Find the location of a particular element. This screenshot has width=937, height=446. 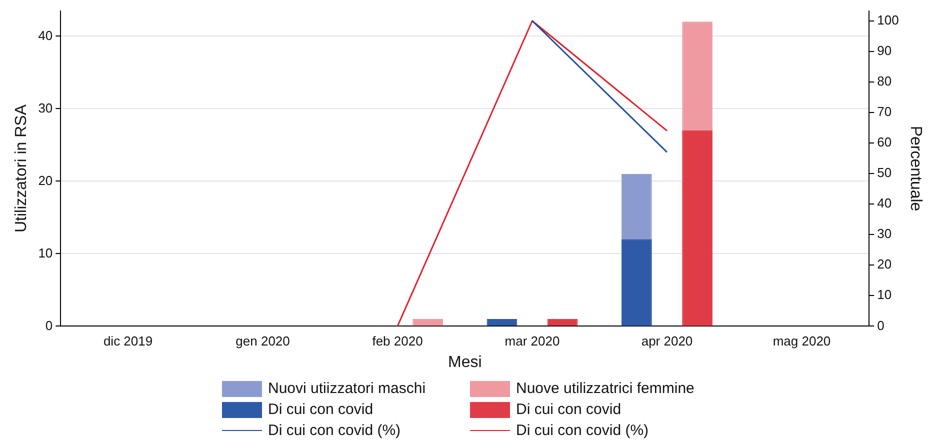

x-tick-label: feb 2020 is located at coordinates (397, 341).